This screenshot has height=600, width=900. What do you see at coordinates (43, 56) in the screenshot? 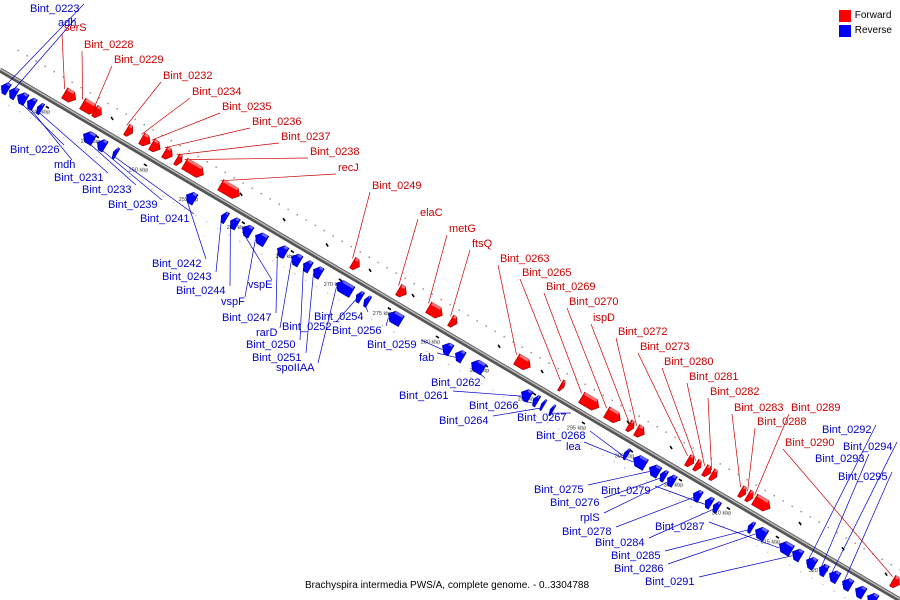
I see `leader-adh` at bounding box center [43, 56].